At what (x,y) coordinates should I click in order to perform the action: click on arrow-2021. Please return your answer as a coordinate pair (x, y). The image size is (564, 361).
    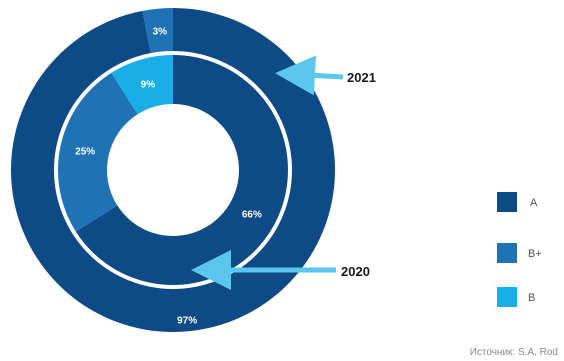
    Looking at the image, I should click on (309, 75).